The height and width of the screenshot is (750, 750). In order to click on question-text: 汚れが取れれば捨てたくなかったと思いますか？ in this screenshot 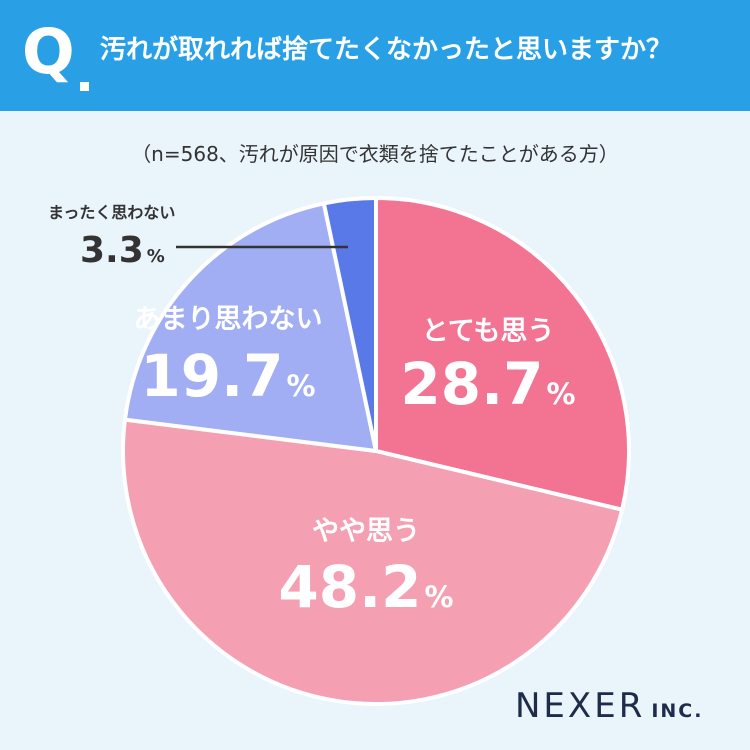, I will do `click(386, 50)`.